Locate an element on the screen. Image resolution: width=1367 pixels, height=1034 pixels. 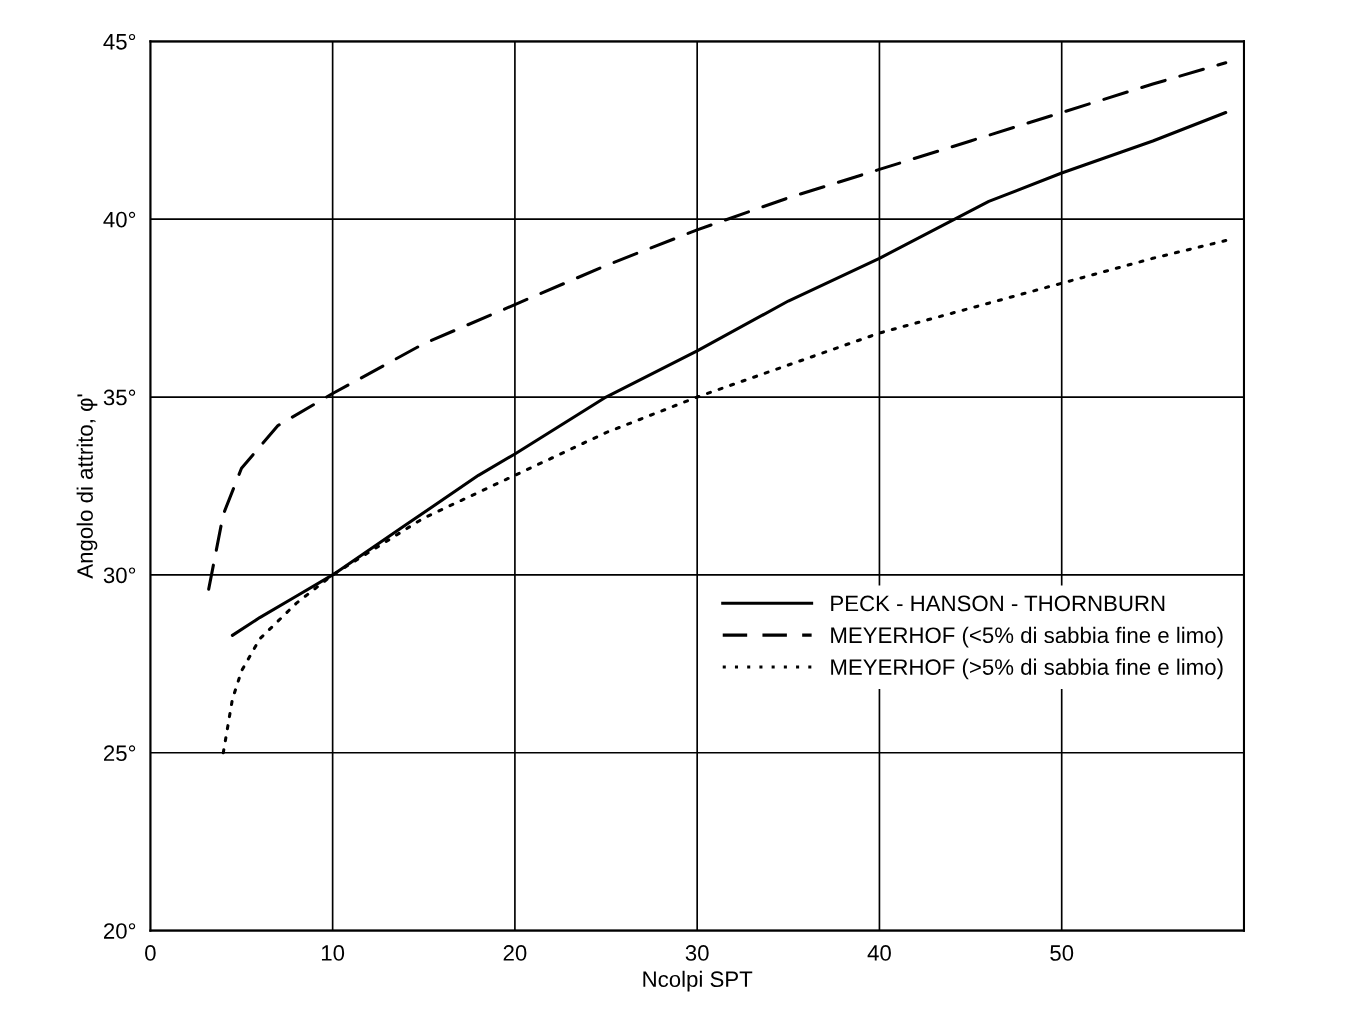
legend-label: PECK - HANSON - THORNBURN is located at coordinates (998, 603).